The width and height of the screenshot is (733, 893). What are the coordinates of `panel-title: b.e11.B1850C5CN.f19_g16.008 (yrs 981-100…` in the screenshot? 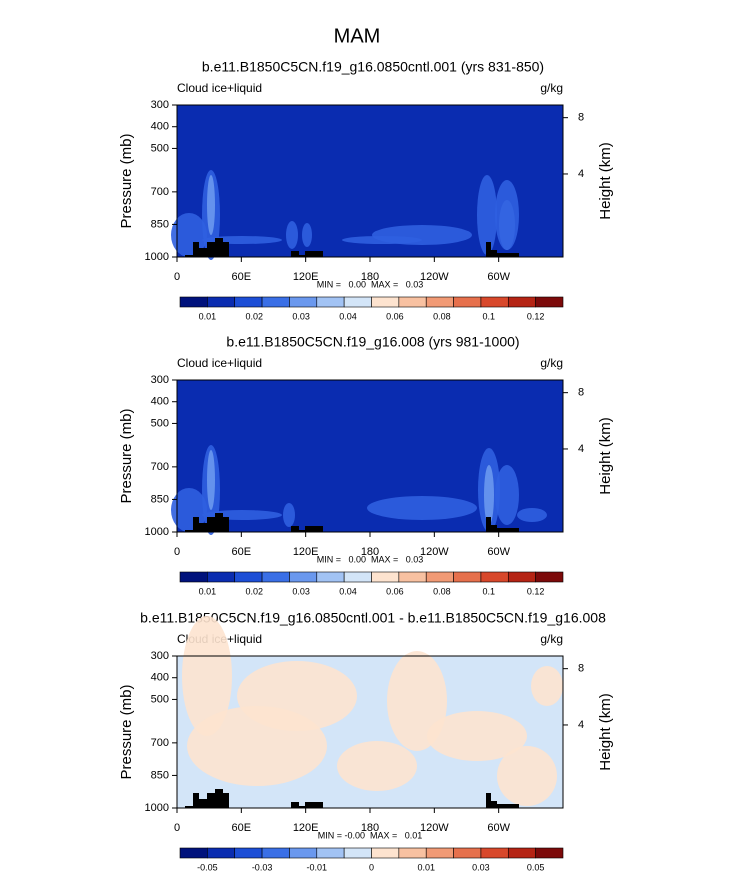 It's located at (372, 342).